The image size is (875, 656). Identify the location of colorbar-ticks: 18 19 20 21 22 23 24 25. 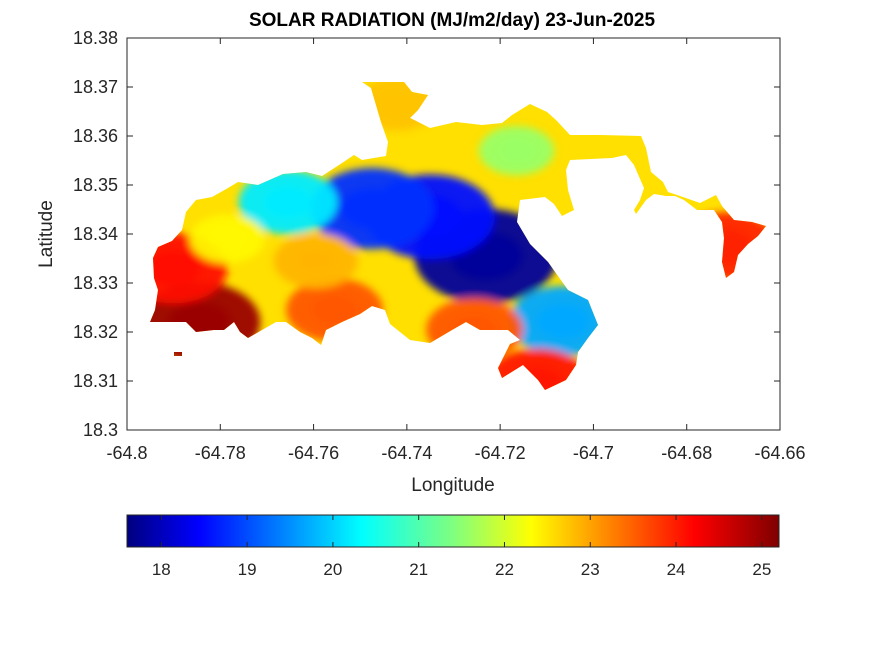
(461, 547).